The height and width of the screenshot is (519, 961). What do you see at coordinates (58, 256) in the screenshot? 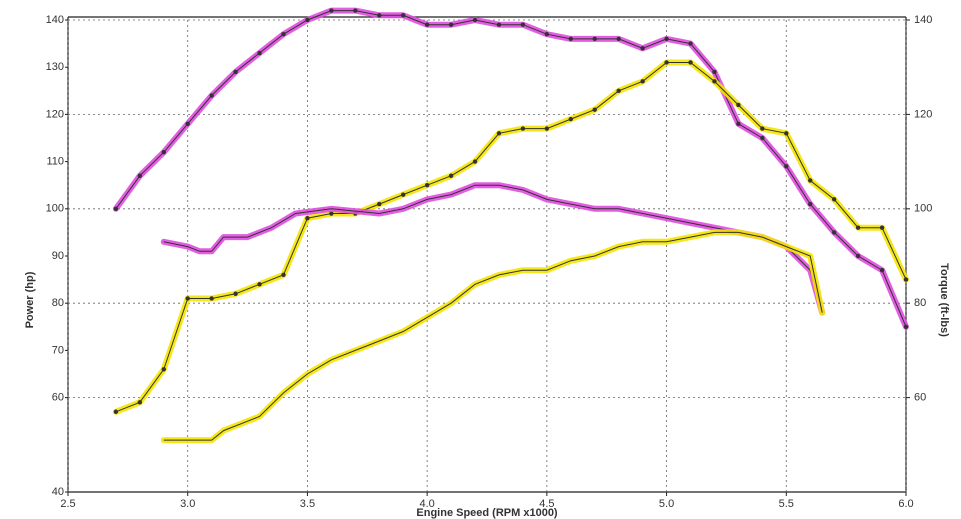
I see `y-tick-label: 90` at bounding box center [58, 256].